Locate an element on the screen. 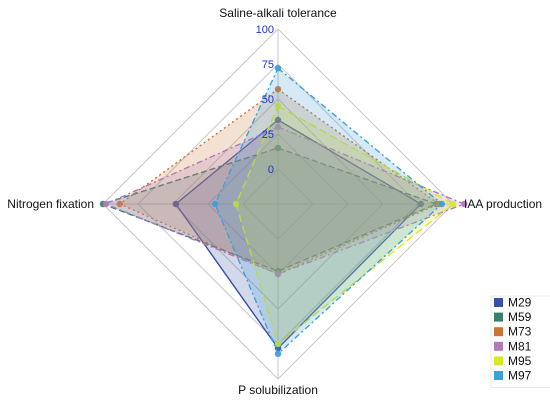 The width and height of the screenshot is (550, 400). tick-label-25: 25 is located at coordinates (268, 135).